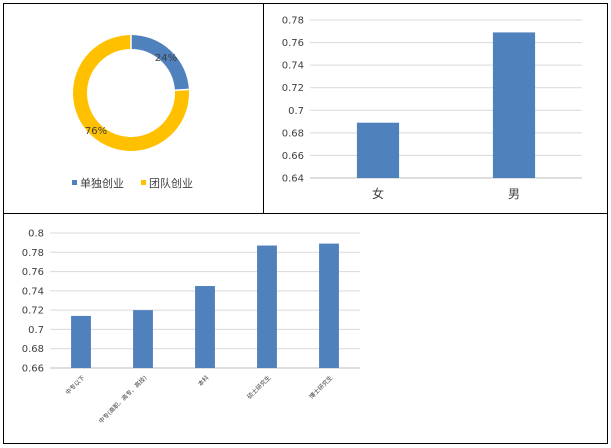 Image resolution: width=611 pixels, height=448 pixels. I want to click on donut-chart: 24% 76% 单独创业 团队创业, so click(132, 112).